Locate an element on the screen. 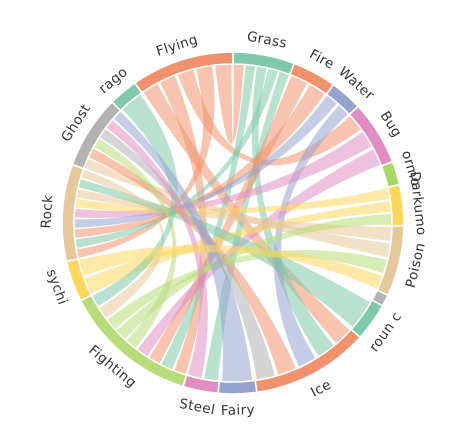  ribbon-flying-to-bug is located at coordinates (269, 117).